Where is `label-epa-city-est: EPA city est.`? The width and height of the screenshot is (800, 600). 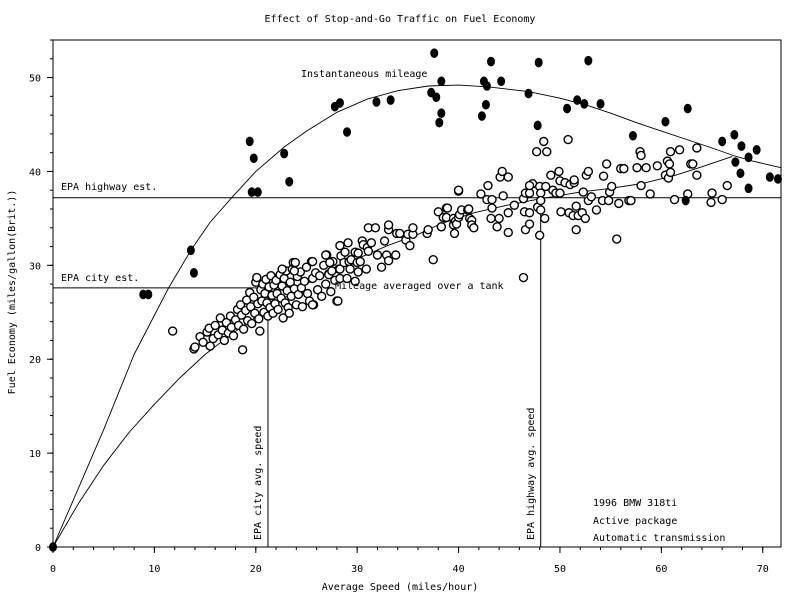
label-epa-city-est: EPA city est. is located at coordinates (100, 278).